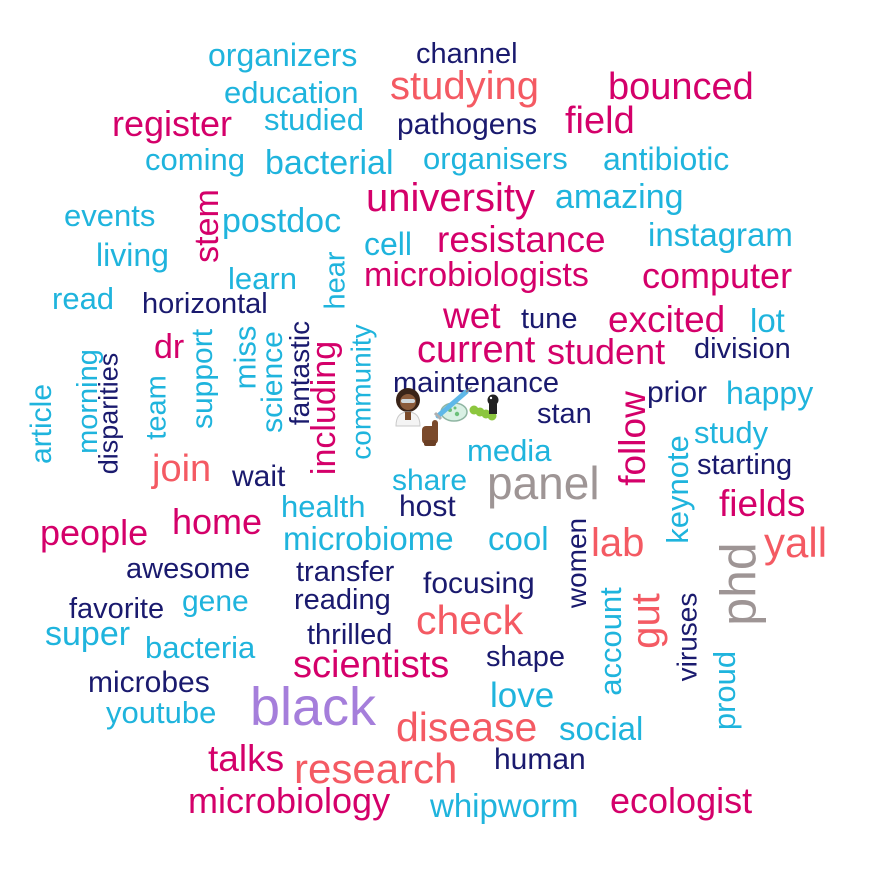 This screenshot has height=880, width=880. What do you see at coordinates (132, 255) in the screenshot?
I see `word: living` at bounding box center [132, 255].